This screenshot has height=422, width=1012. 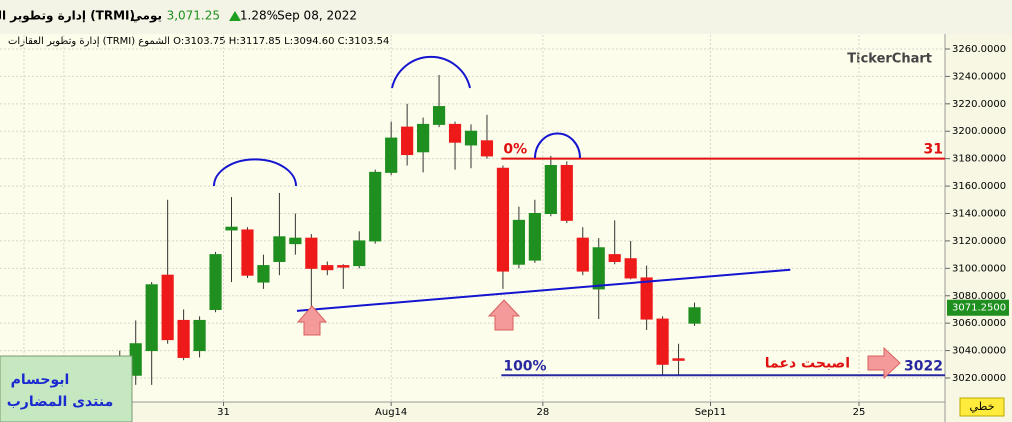 What do you see at coordinates (40, 380) in the screenshot?
I see `author-name: ابوحسام` at bounding box center [40, 380].